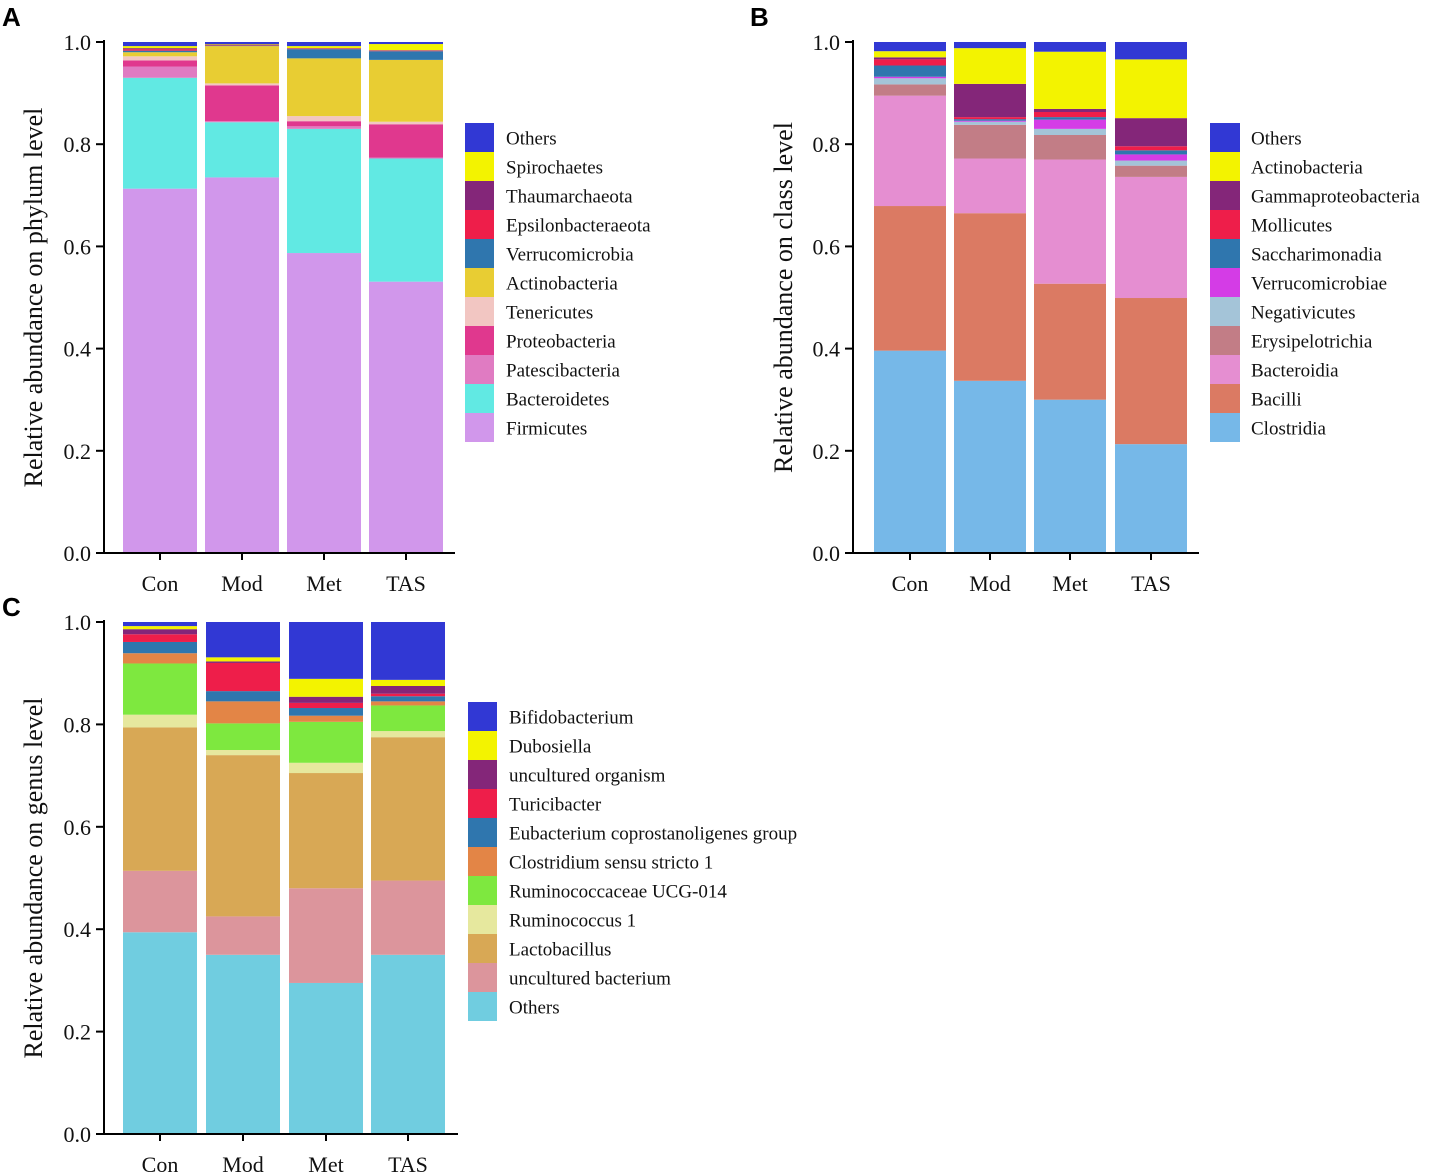 The width and height of the screenshot is (1437, 1176). I want to click on bar-segment-mod: Mod – Saccharimonadia: 0.003, so click(990, 120).